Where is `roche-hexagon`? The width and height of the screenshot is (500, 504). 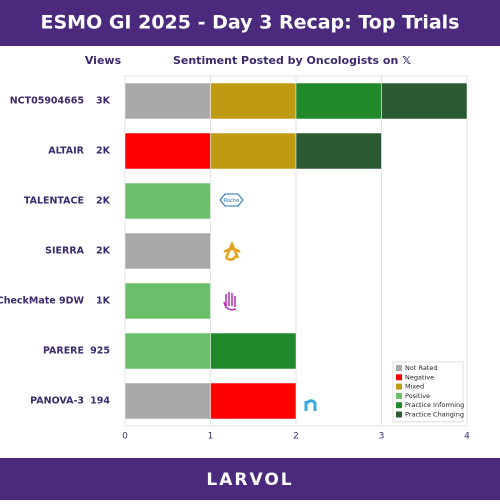 roche-hexagon is located at coordinates (231, 200).